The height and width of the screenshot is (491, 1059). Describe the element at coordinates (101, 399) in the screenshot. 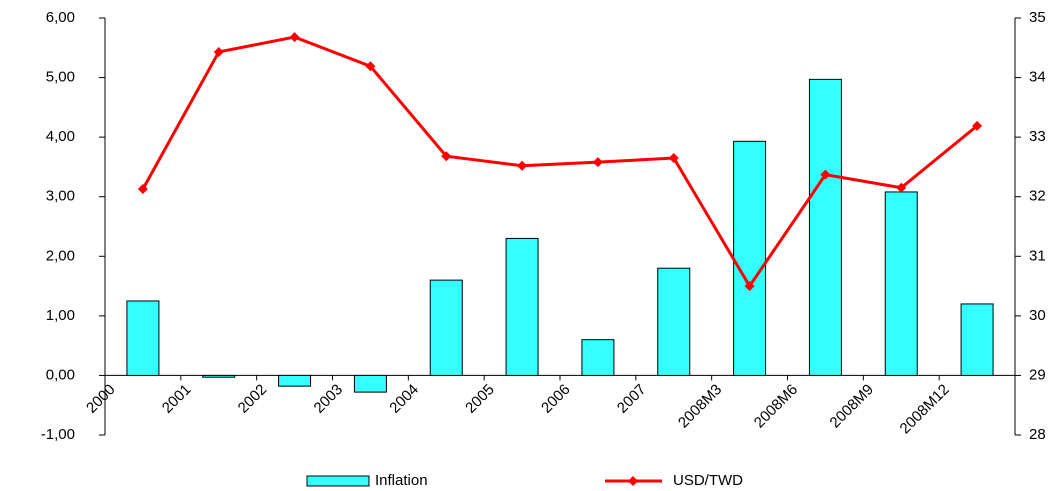

I see `x-tick-label: 2000` at that location.